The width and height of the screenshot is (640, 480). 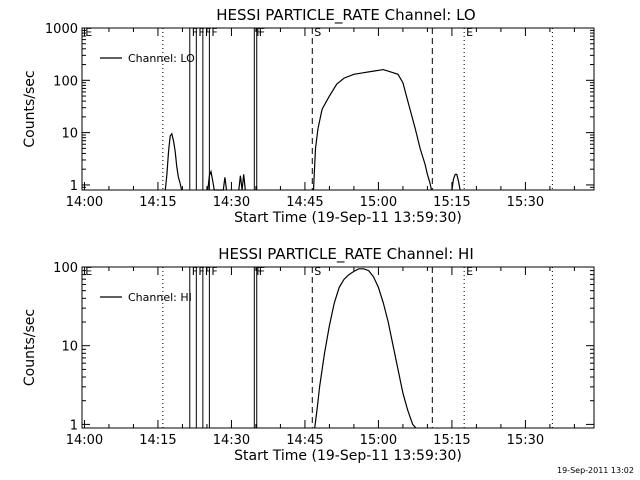 What do you see at coordinates (595, 470) in the screenshot?
I see `timestamp-stamp: 19-Sep-2011 13:02` at bounding box center [595, 470].